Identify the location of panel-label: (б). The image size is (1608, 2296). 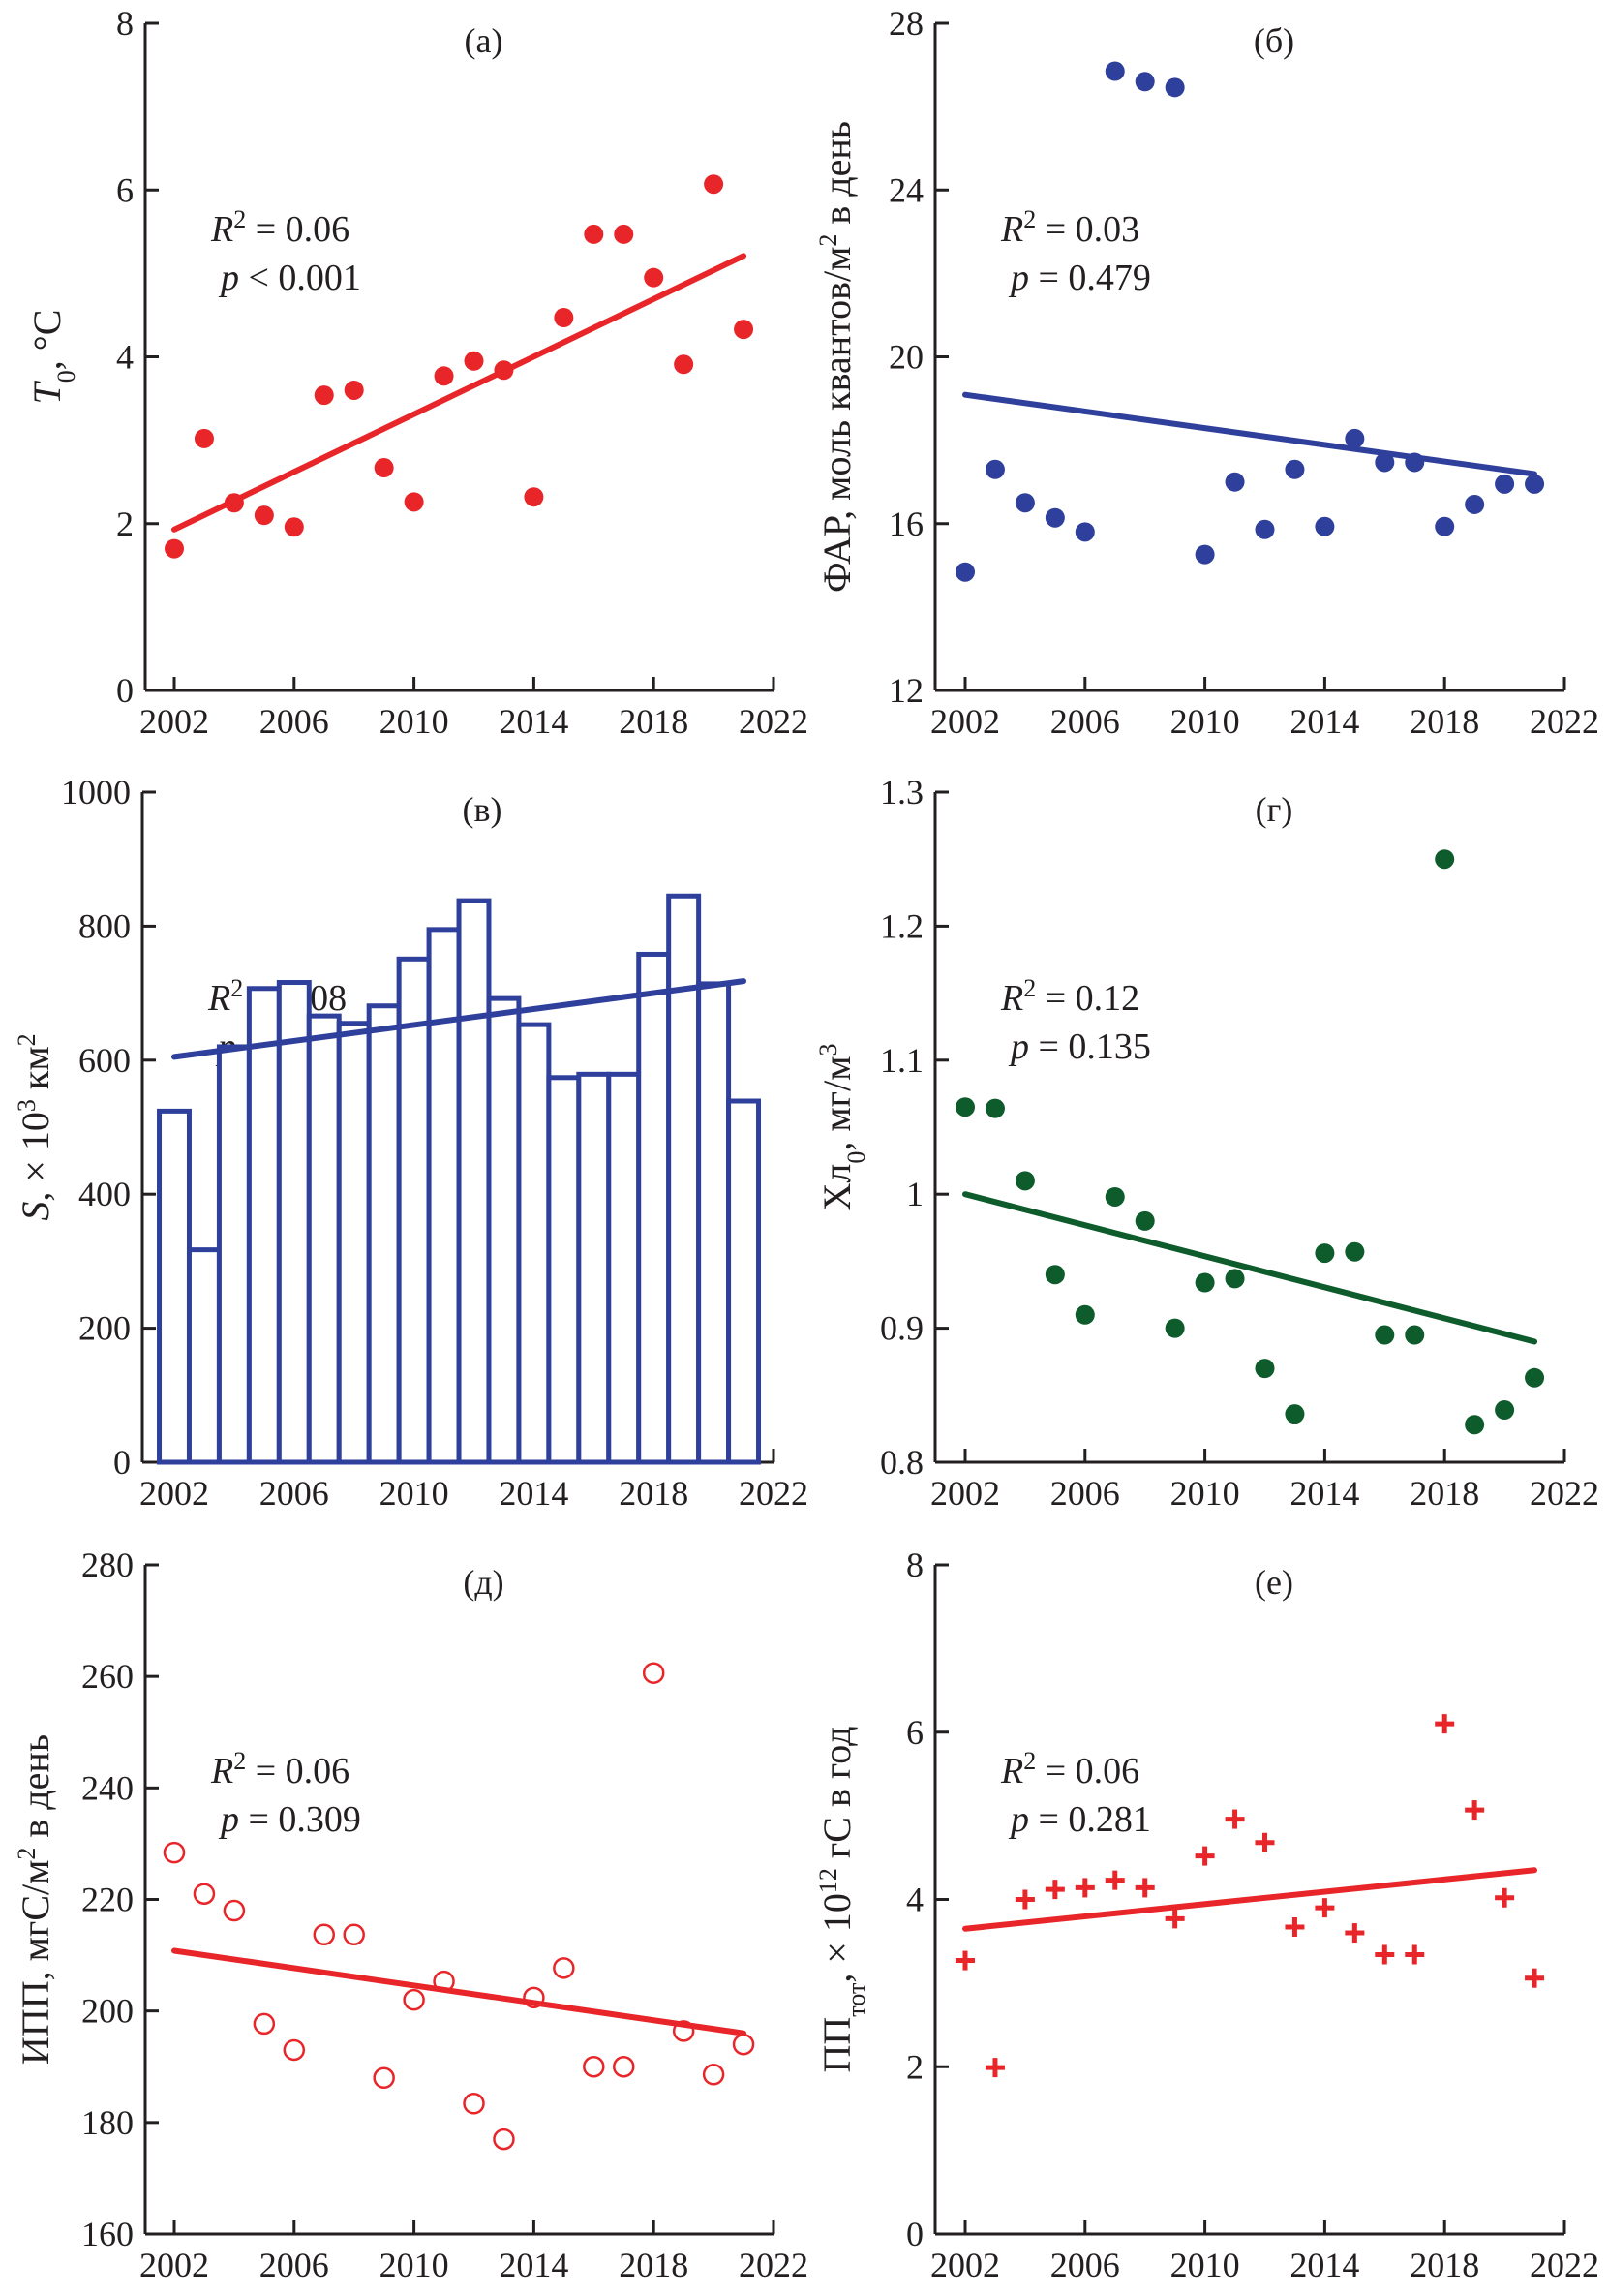
(1274, 40).